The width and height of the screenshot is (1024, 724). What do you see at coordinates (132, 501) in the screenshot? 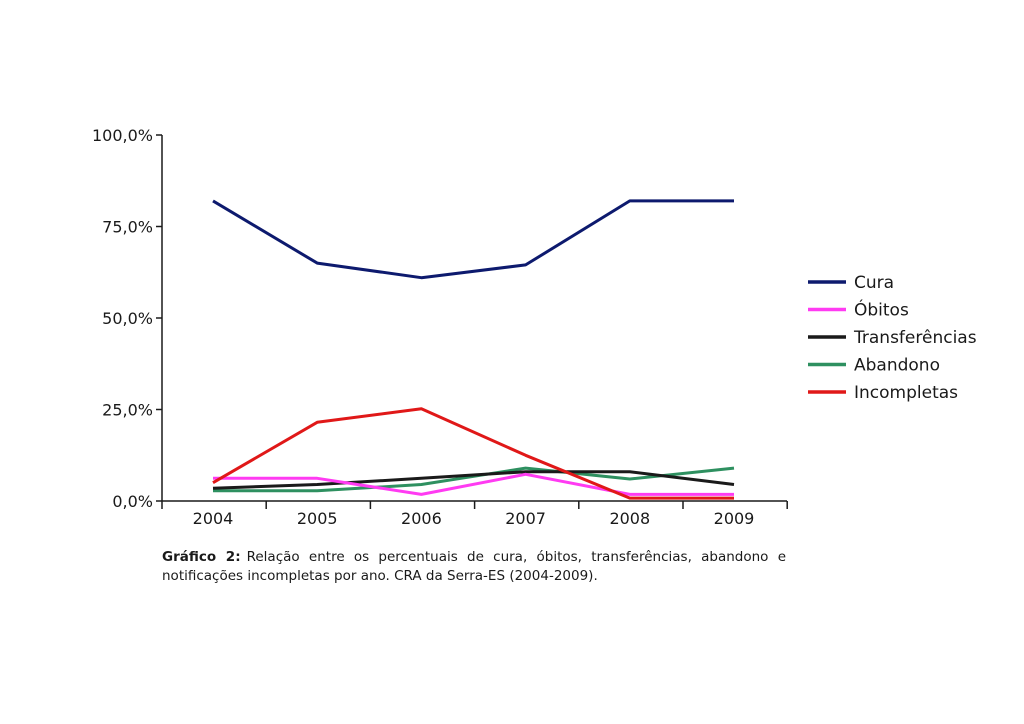
I see `y-tick-label: 0,0%` at bounding box center [132, 501].